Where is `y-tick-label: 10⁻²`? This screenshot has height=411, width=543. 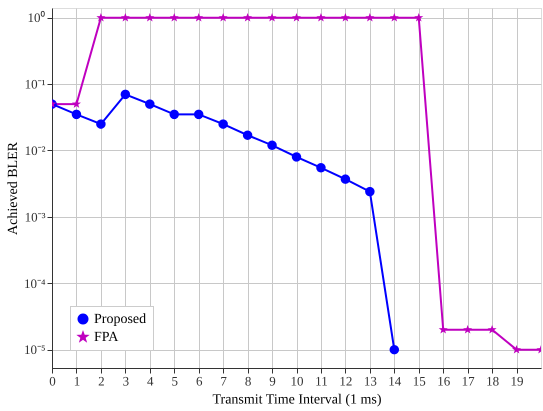
y-tick-label: 10⁻² is located at coordinates (35, 150).